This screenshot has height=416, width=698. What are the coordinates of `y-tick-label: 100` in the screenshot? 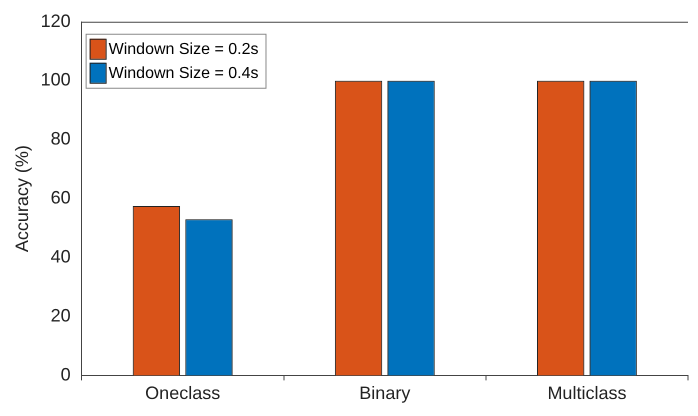 It's located at (55, 80).